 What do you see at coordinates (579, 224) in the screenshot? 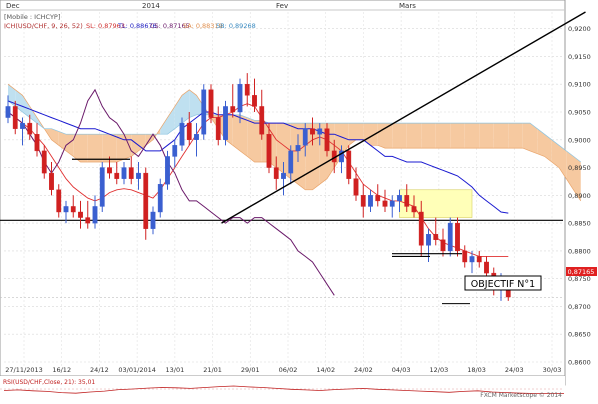
I see `y-tick-label: 0,8850` at bounding box center [579, 224].